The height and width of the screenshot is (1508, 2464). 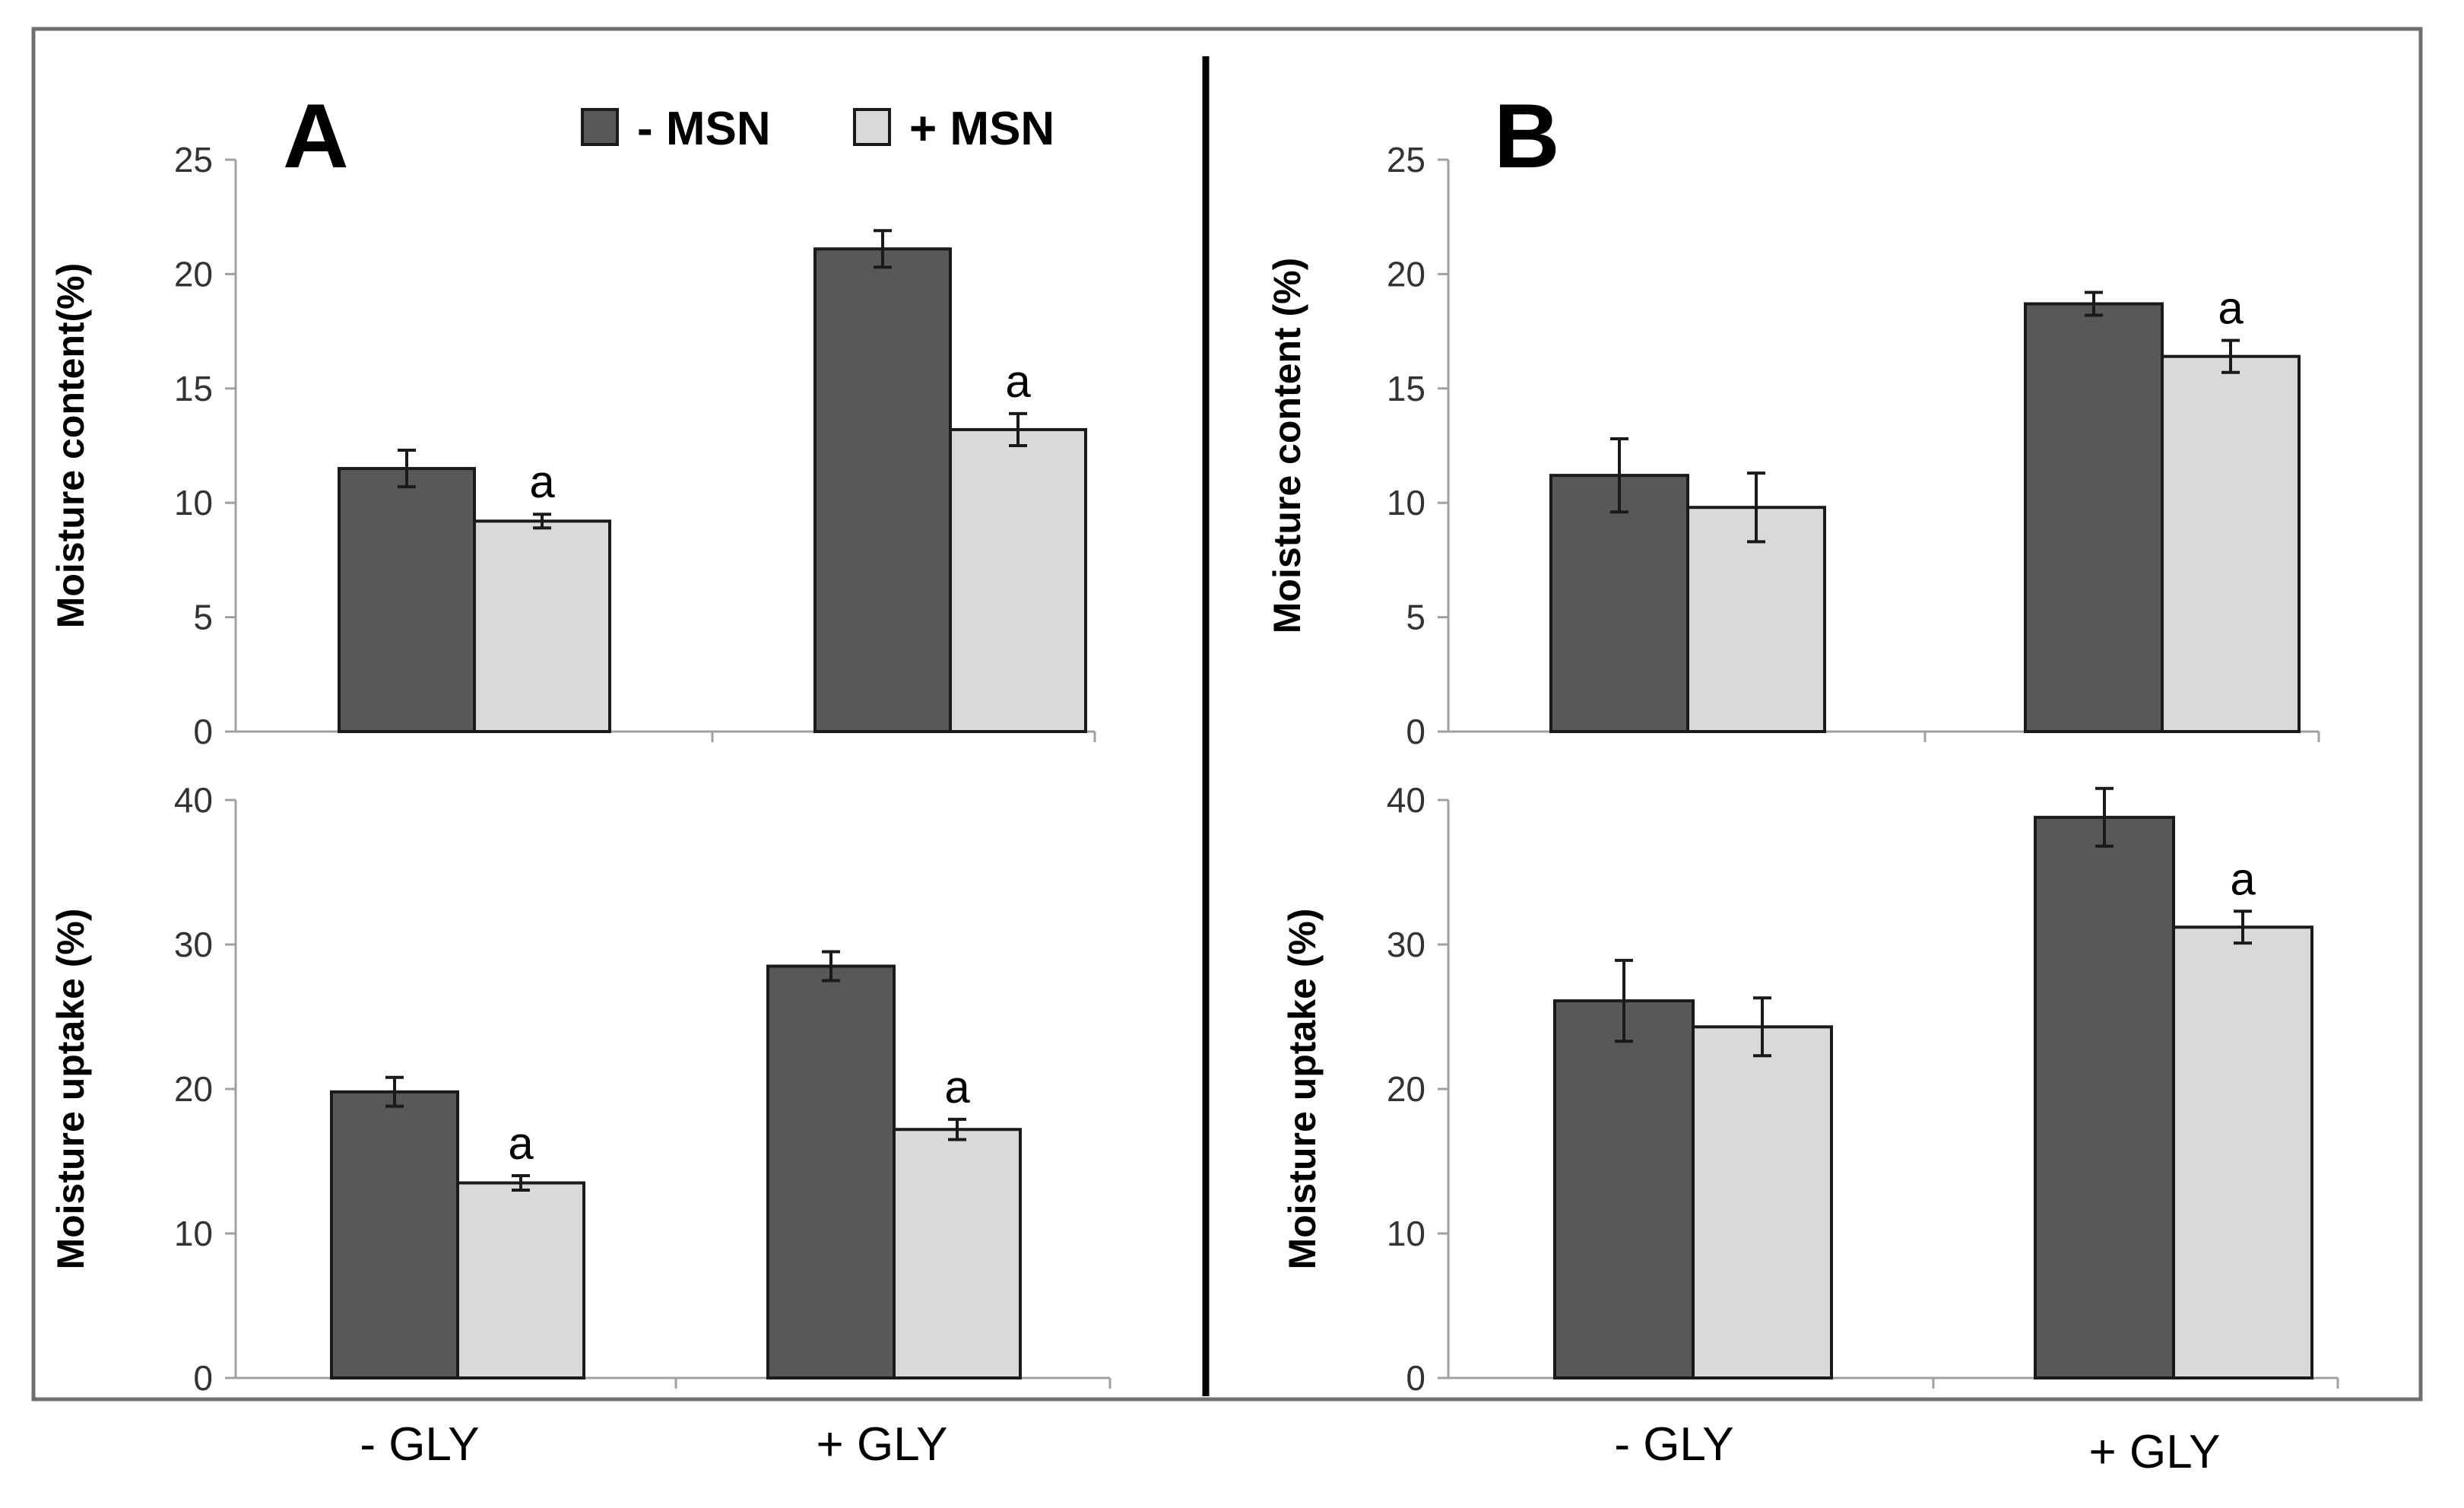 What do you see at coordinates (600, 127) in the screenshot?
I see `legend-swatch-minus-msn` at bounding box center [600, 127].